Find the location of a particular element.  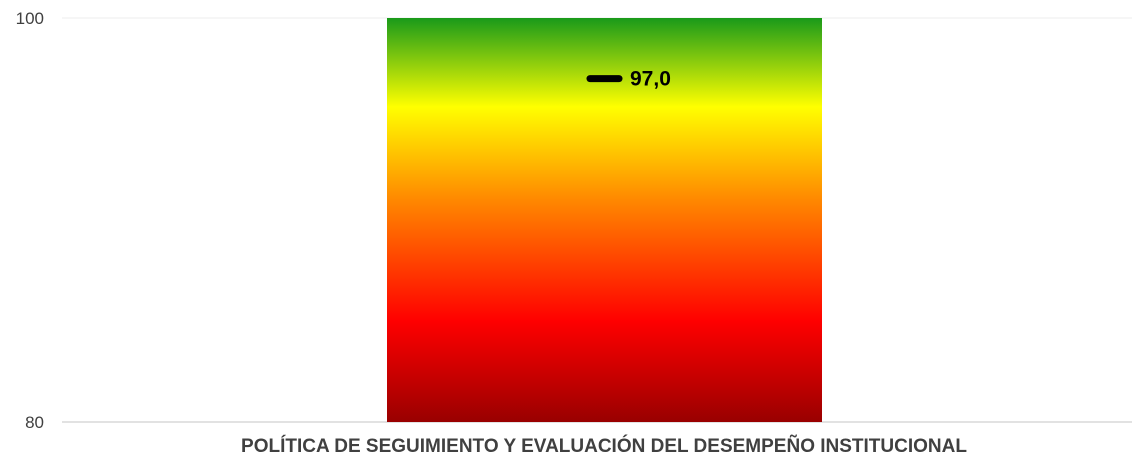

y-tick-label-bottom: 80 is located at coordinates (34, 422).